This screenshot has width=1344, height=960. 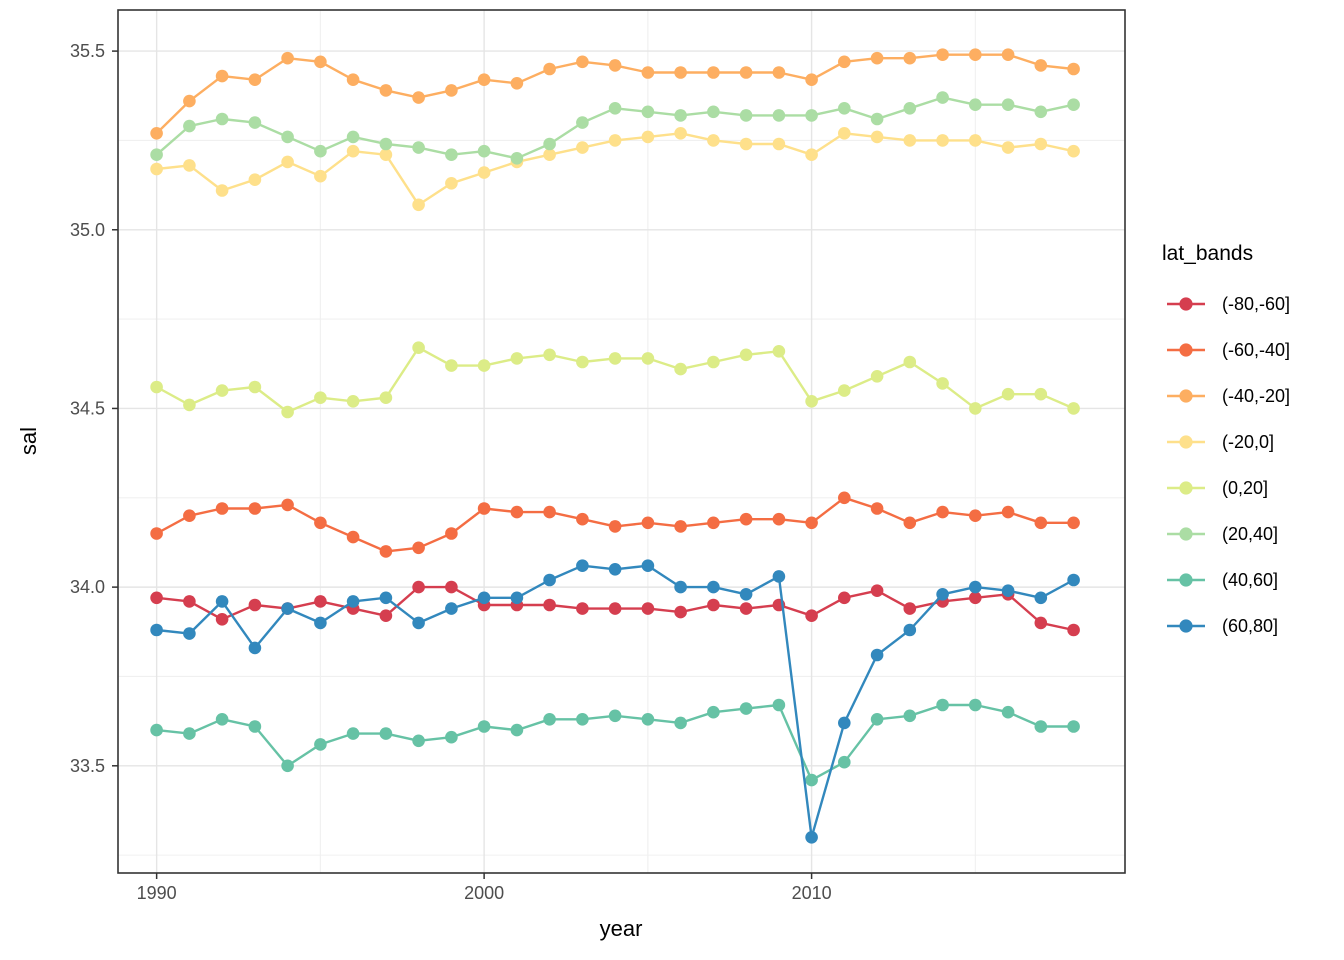 What do you see at coordinates (87, 408) in the screenshot?
I see `y-tick-label: 34.5` at bounding box center [87, 408].